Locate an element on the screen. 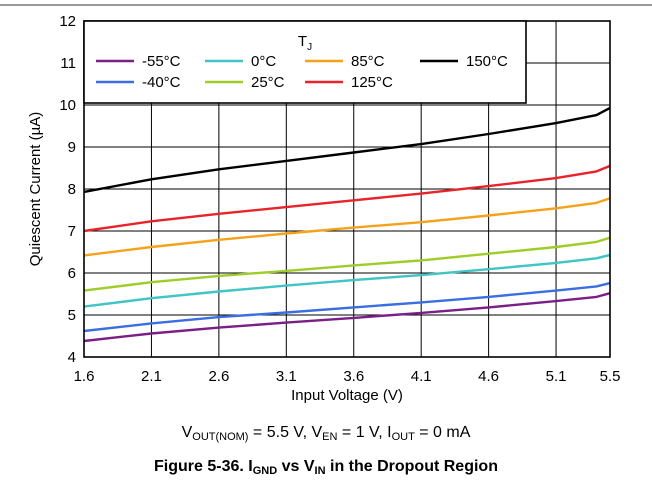 The height and width of the screenshot is (493, 652). caption-middle: vs is located at coordinates (290, 466).